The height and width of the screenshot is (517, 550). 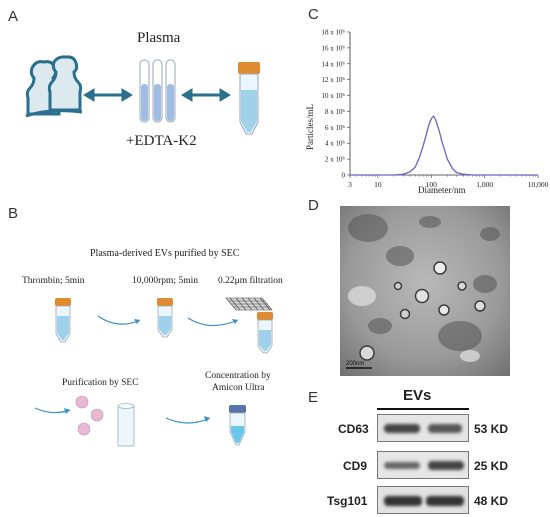 What do you see at coordinates (126, 425) in the screenshot?
I see `sec-column-icon` at bounding box center [126, 425].